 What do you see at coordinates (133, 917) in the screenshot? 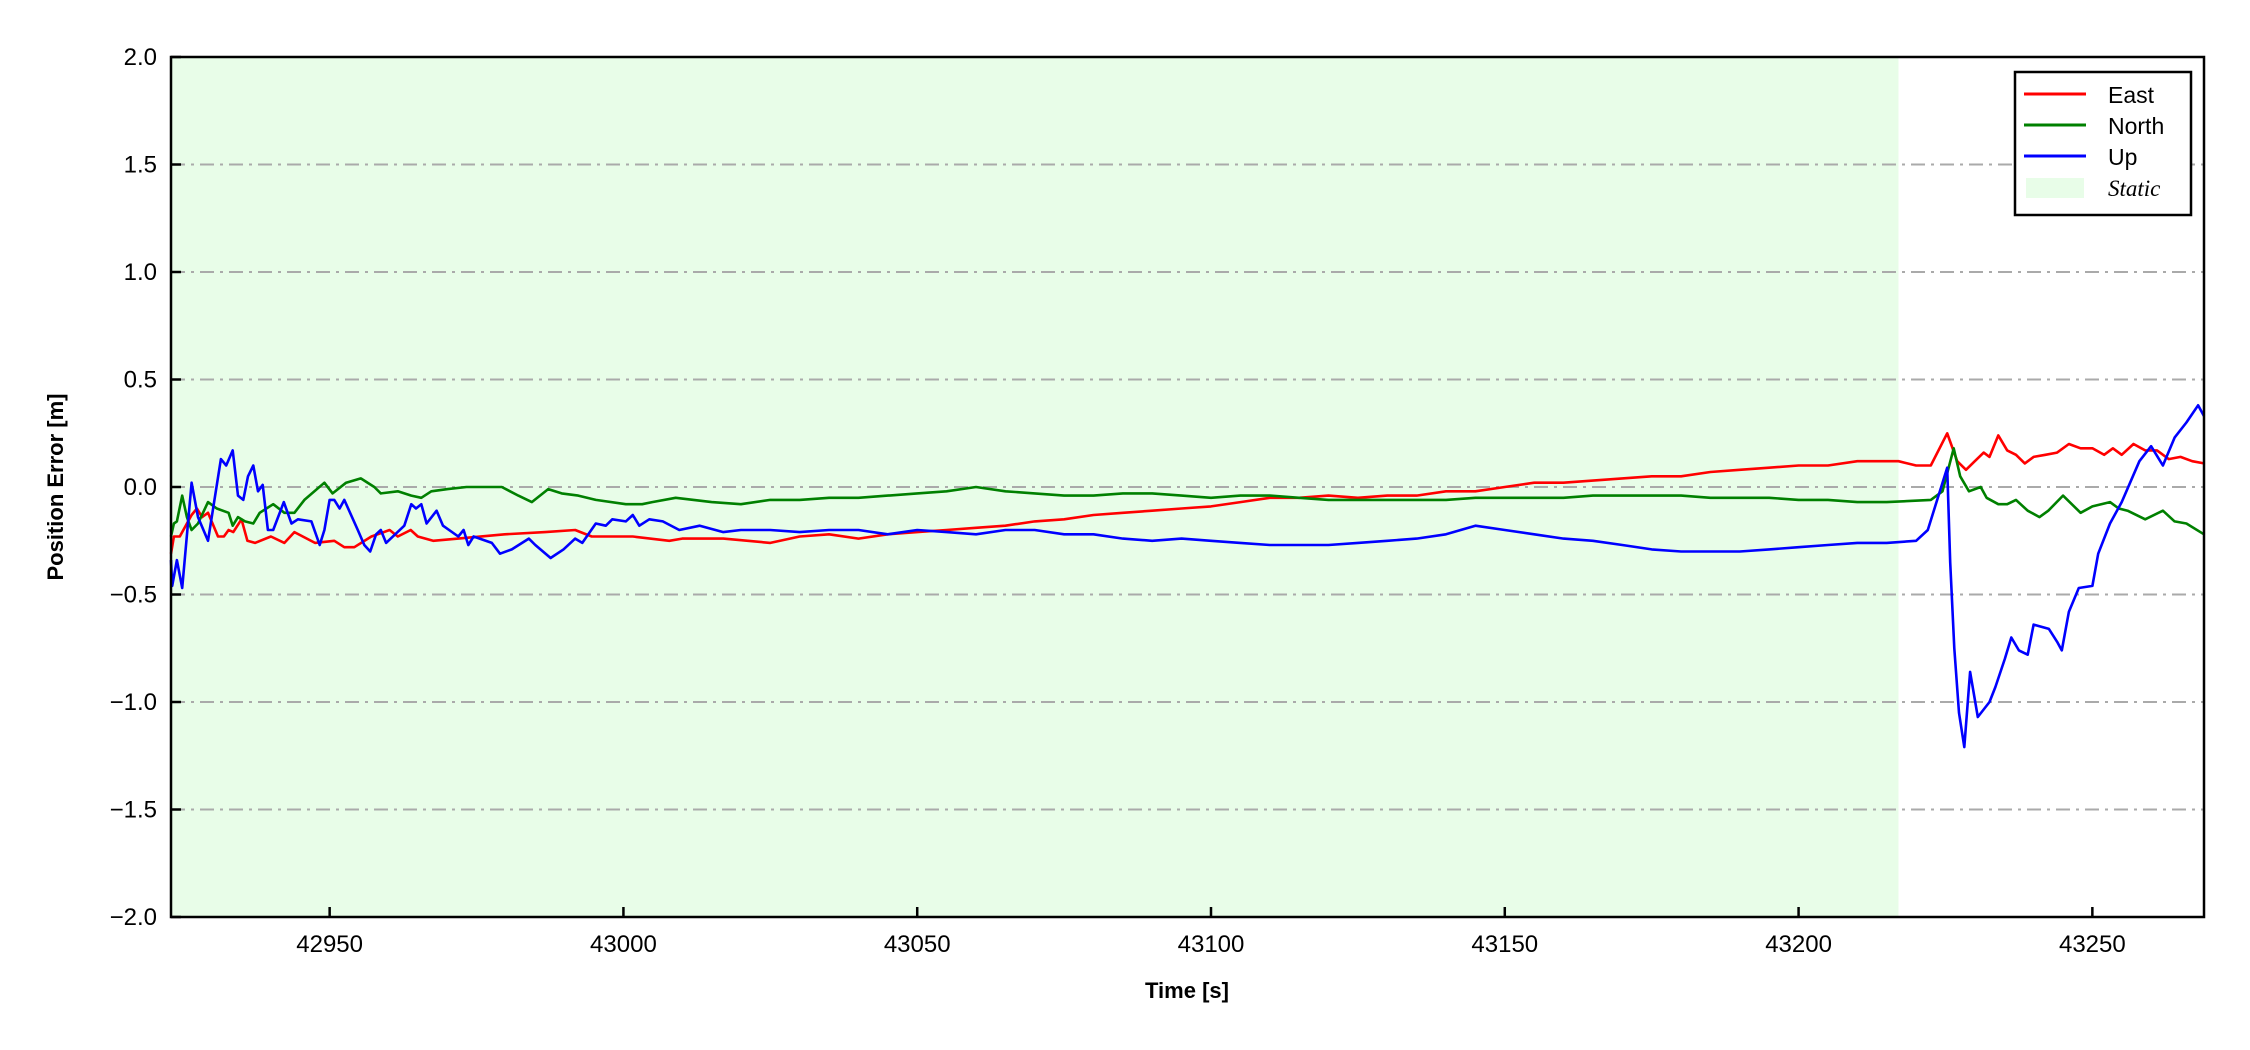
I see `y-tick-label: −2.0` at bounding box center [133, 917].